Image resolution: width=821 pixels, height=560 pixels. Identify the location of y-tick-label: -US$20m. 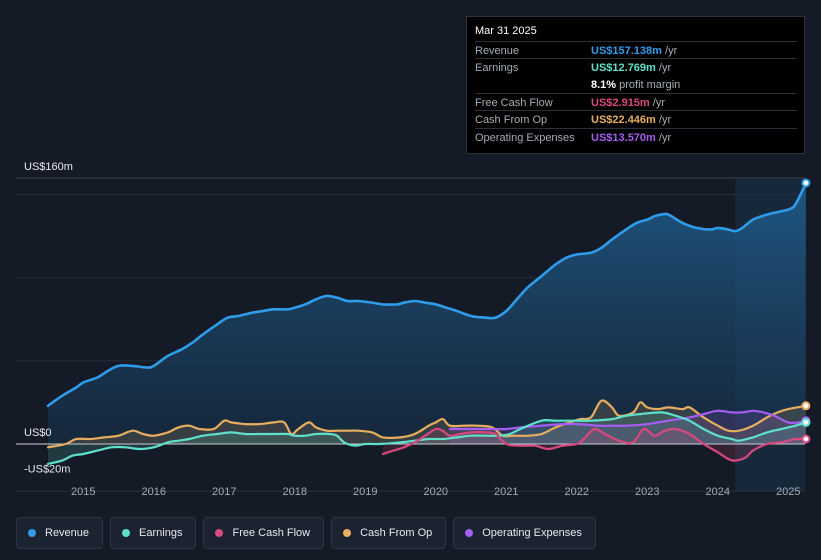
(47, 469).